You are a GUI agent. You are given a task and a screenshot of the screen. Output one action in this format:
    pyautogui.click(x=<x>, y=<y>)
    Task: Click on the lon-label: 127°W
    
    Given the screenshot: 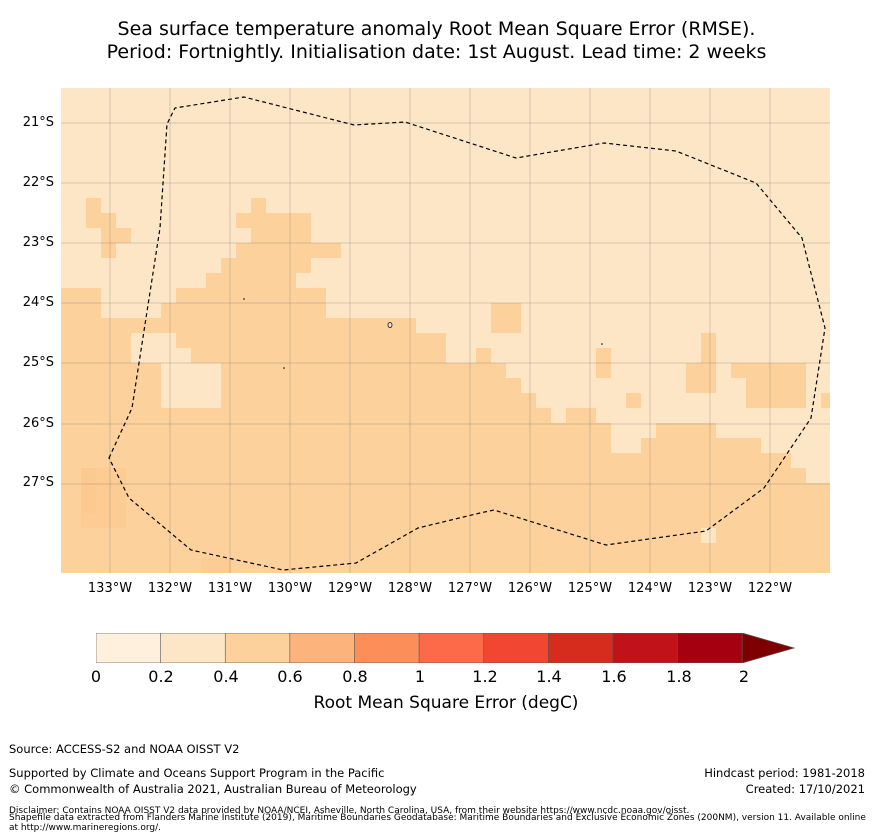 What is the action you would take?
    pyautogui.click(x=470, y=588)
    